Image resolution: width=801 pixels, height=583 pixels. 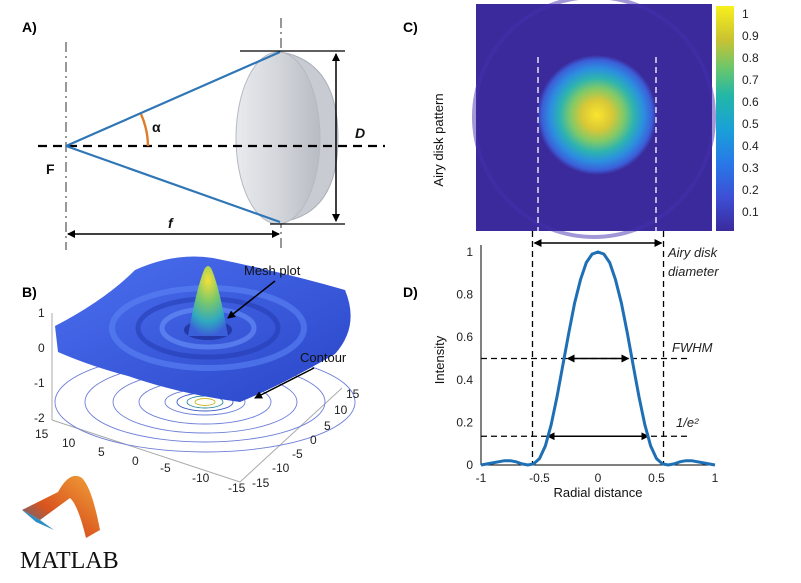 What do you see at coordinates (715, 478) in the screenshot?
I see `x-tick-label: 1` at bounding box center [715, 478].